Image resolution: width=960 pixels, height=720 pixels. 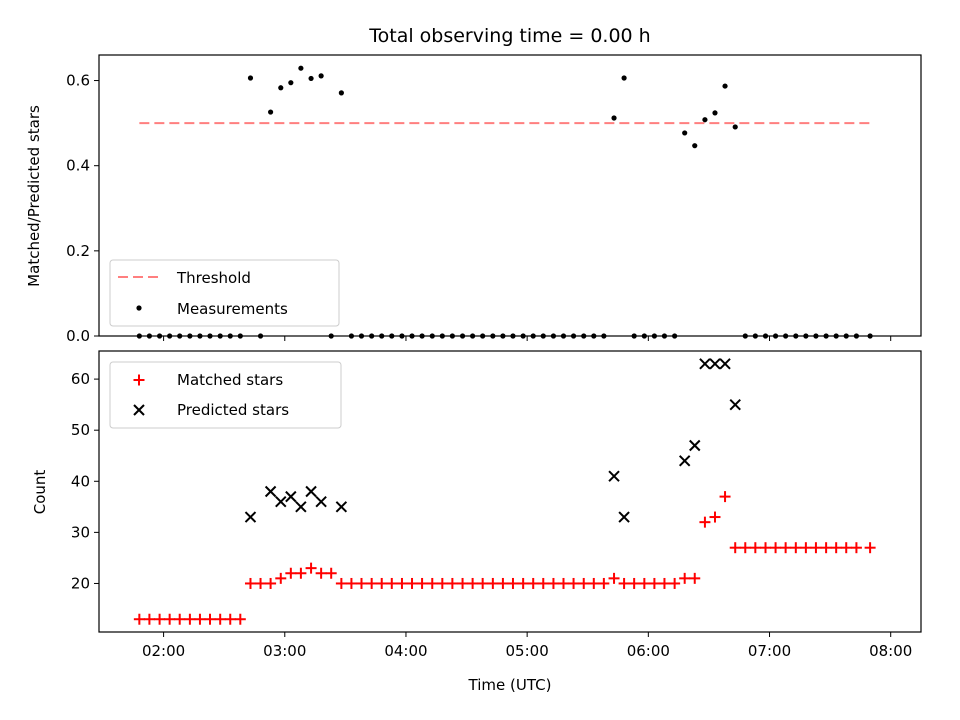 I want to click on matched-stars-points, so click(x=504, y=558).